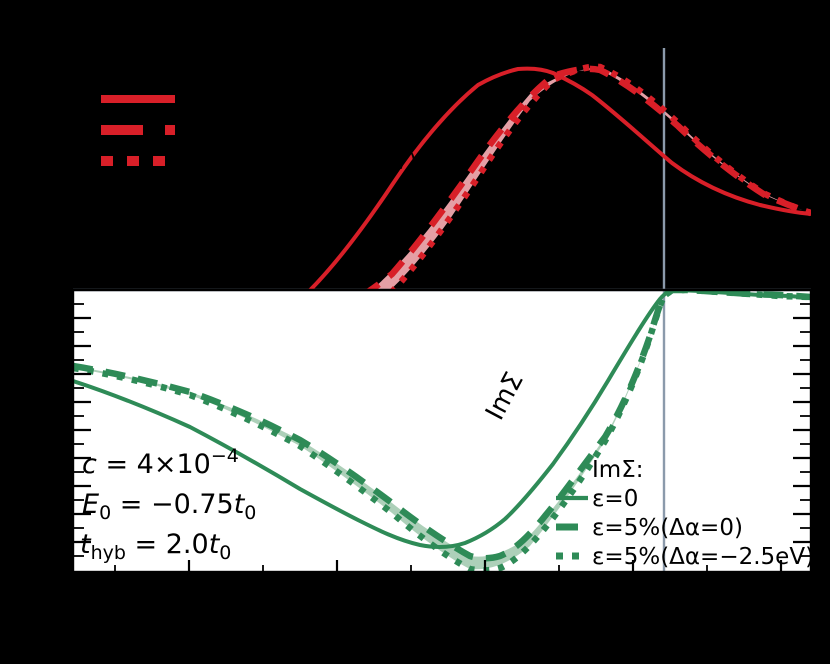  What do you see at coordinates (259, 116) in the screenshot?
I see `legend-re-sigma: ReΣ: ε=0 ε=5%(Δα=0) ε=5%(Δα=−2.5eV)` at bounding box center [259, 116].